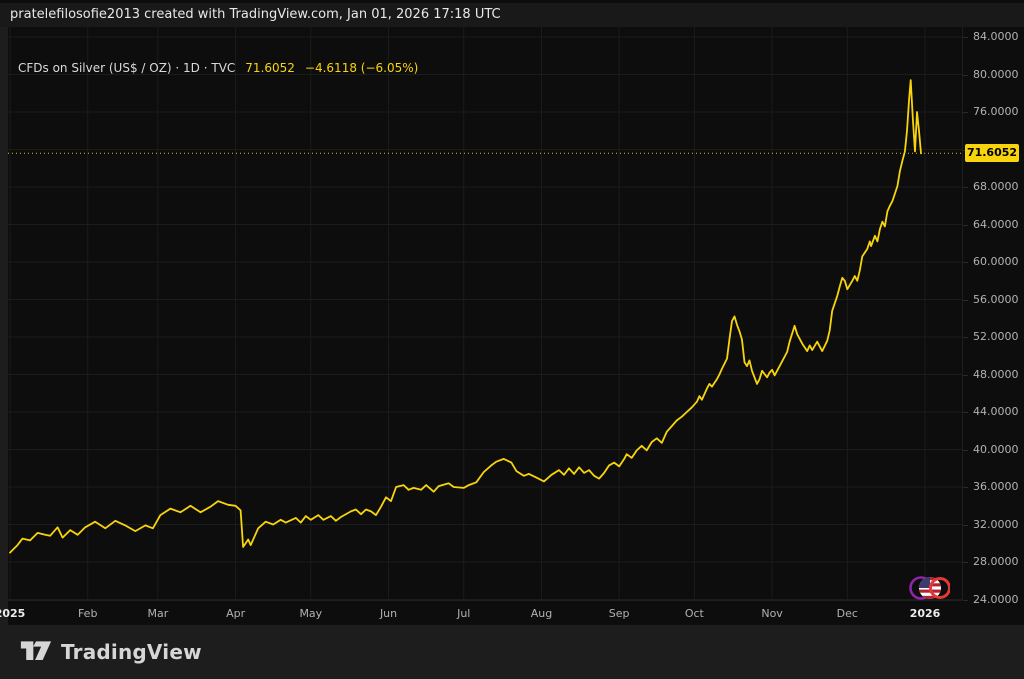 Image resolution: width=1024 pixels, height=679 pixels. Describe the element at coordinates (87, 613) in the screenshot. I see `time-axis-label-feb: Feb` at that location.